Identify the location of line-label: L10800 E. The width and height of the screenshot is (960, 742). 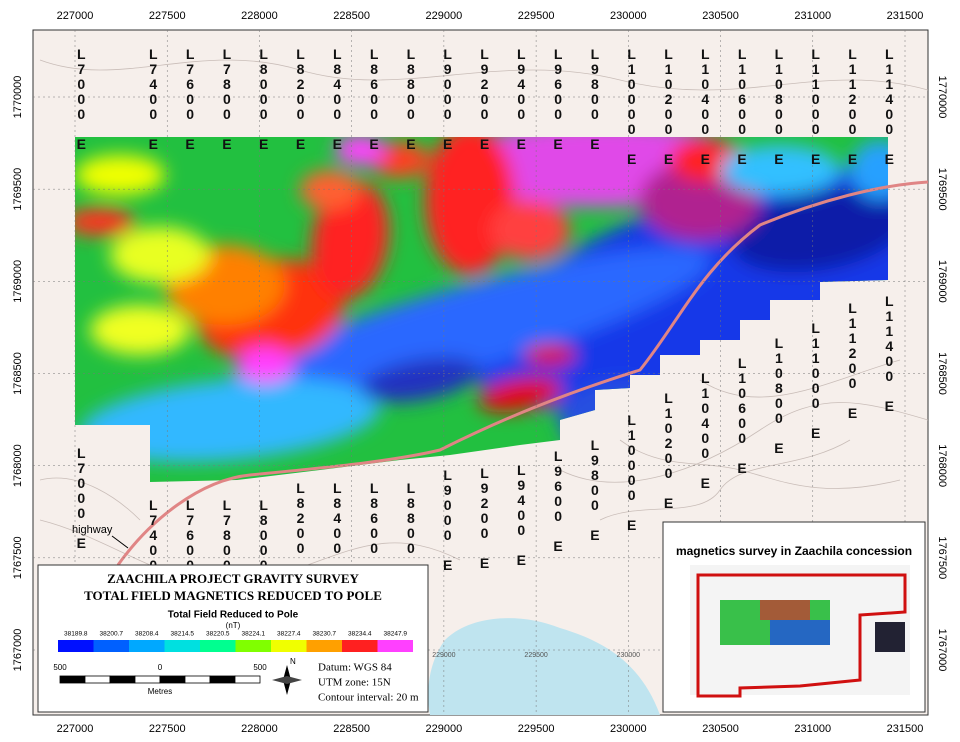
(779, 106).